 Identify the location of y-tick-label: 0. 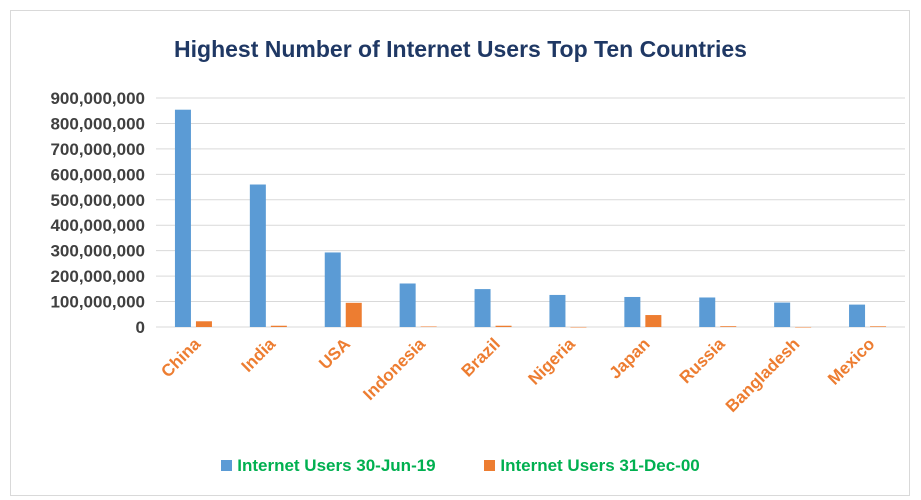
(140, 327).